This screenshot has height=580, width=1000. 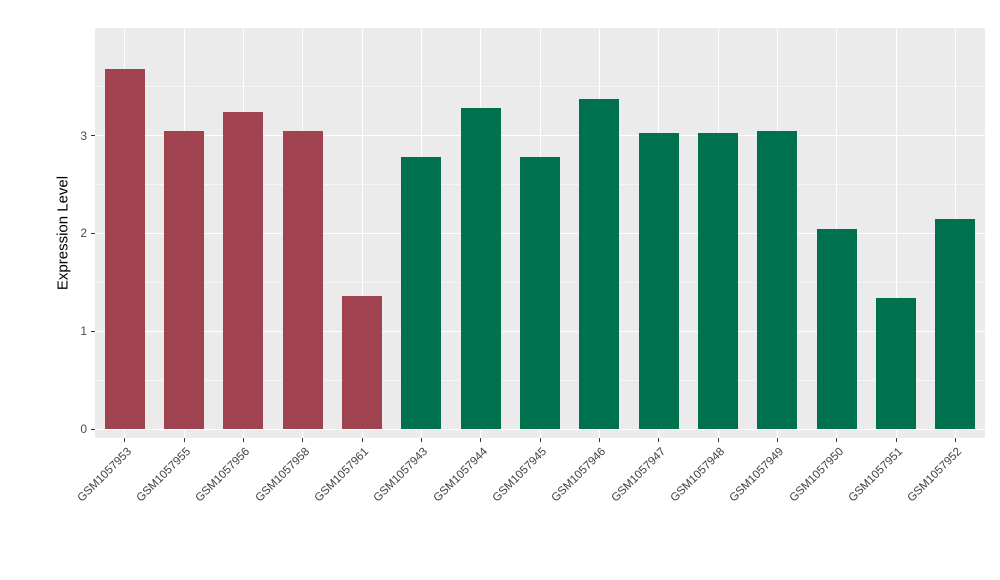 I want to click on y-axis-title: Expression Level, so click(x=63, y=233).